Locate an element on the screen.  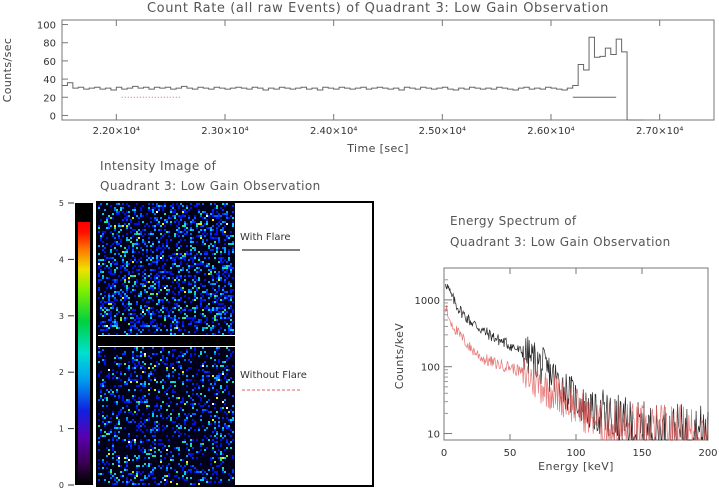
count-rate-series is located at coordinates (353, 78).